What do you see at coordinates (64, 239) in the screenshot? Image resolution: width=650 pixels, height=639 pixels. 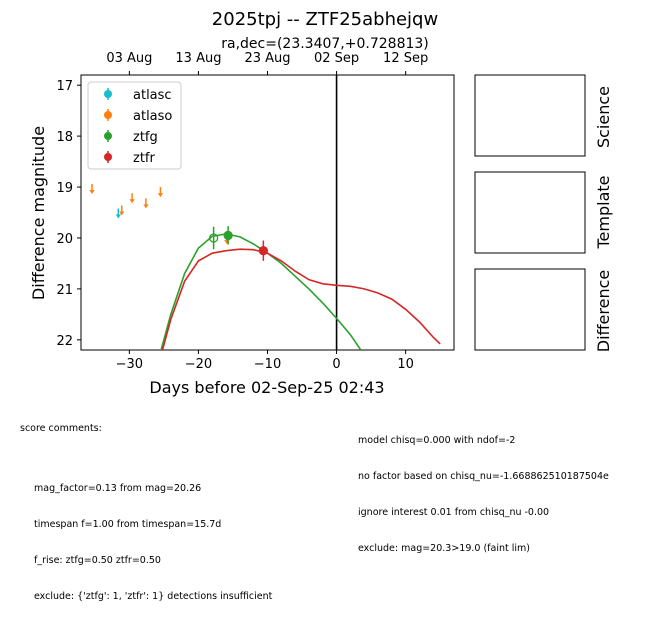 I see `y-tick-label: 20` at bounding box center [64, 239].